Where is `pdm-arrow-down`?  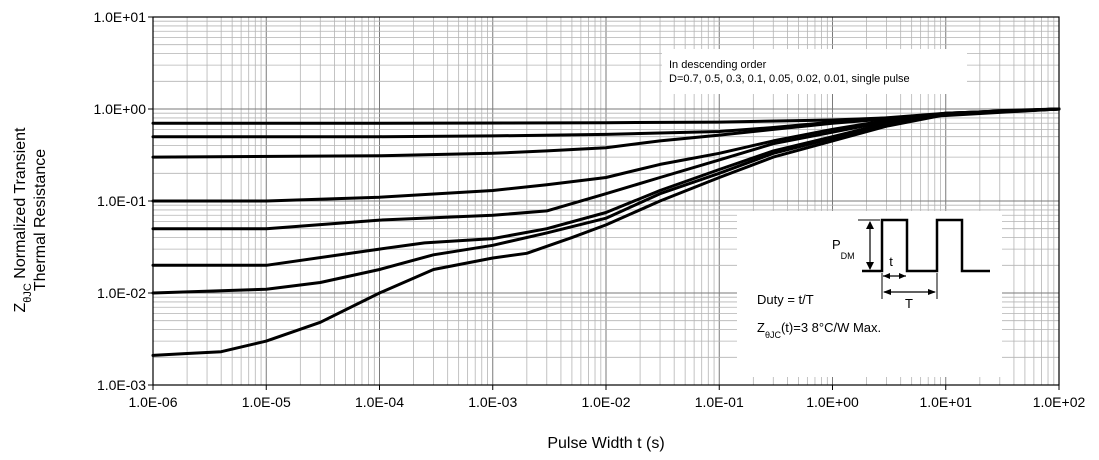
pdm-arrow-down is located at coordinates (870, 266).